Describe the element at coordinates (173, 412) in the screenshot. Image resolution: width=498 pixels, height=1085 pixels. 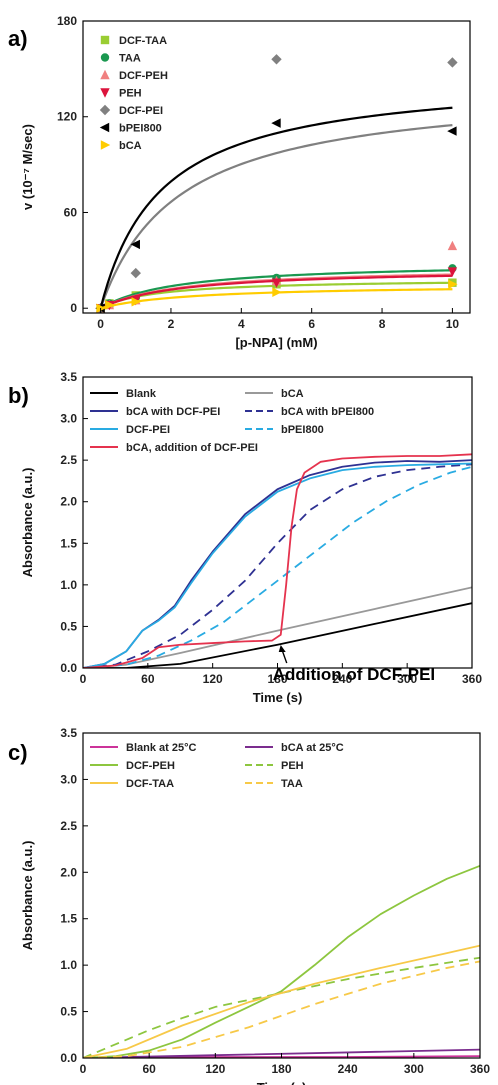
I see `legend-label: bCA with DCF-PEI` at that location.